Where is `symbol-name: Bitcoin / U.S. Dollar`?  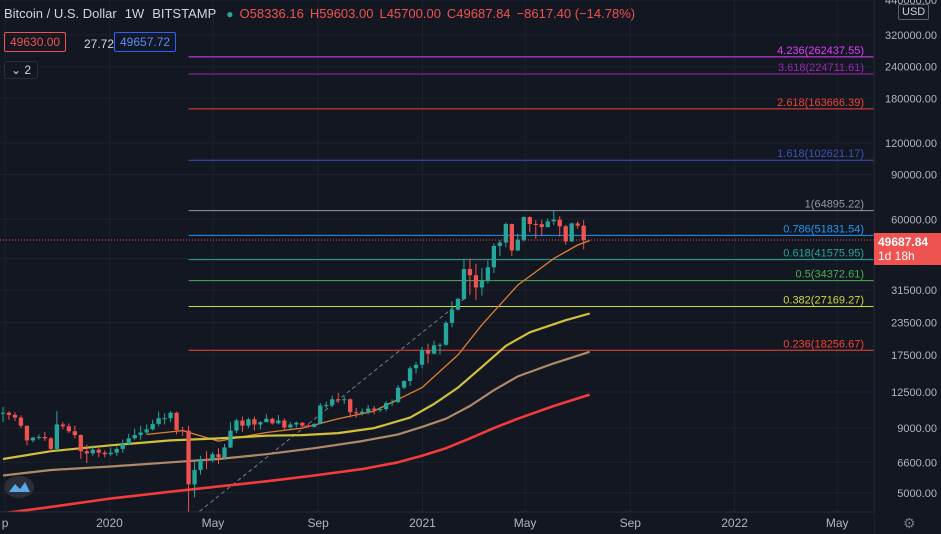
symbol-name: Bitcoin / U.S. Dollar is located at coordinates (60, 13).